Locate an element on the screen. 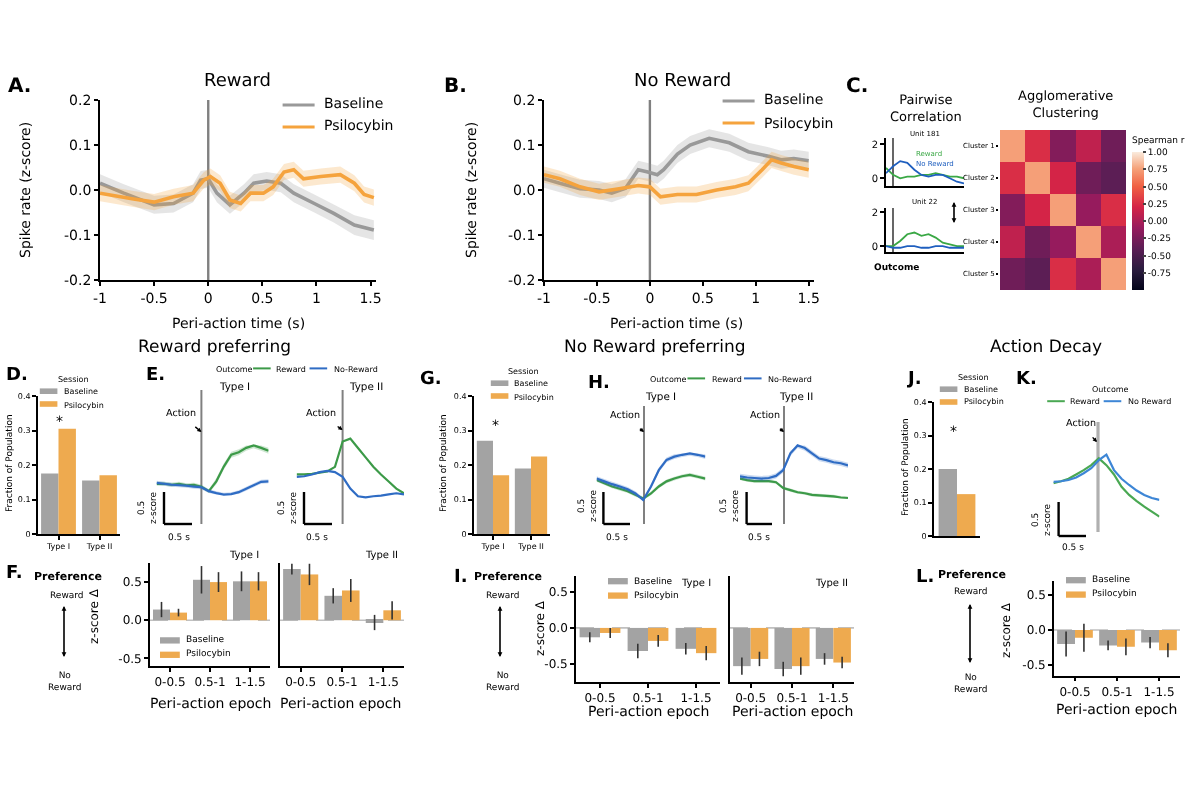 This screenshot has width=1200, height=800. text: Action Decay is located at coordinates (1046, 348).